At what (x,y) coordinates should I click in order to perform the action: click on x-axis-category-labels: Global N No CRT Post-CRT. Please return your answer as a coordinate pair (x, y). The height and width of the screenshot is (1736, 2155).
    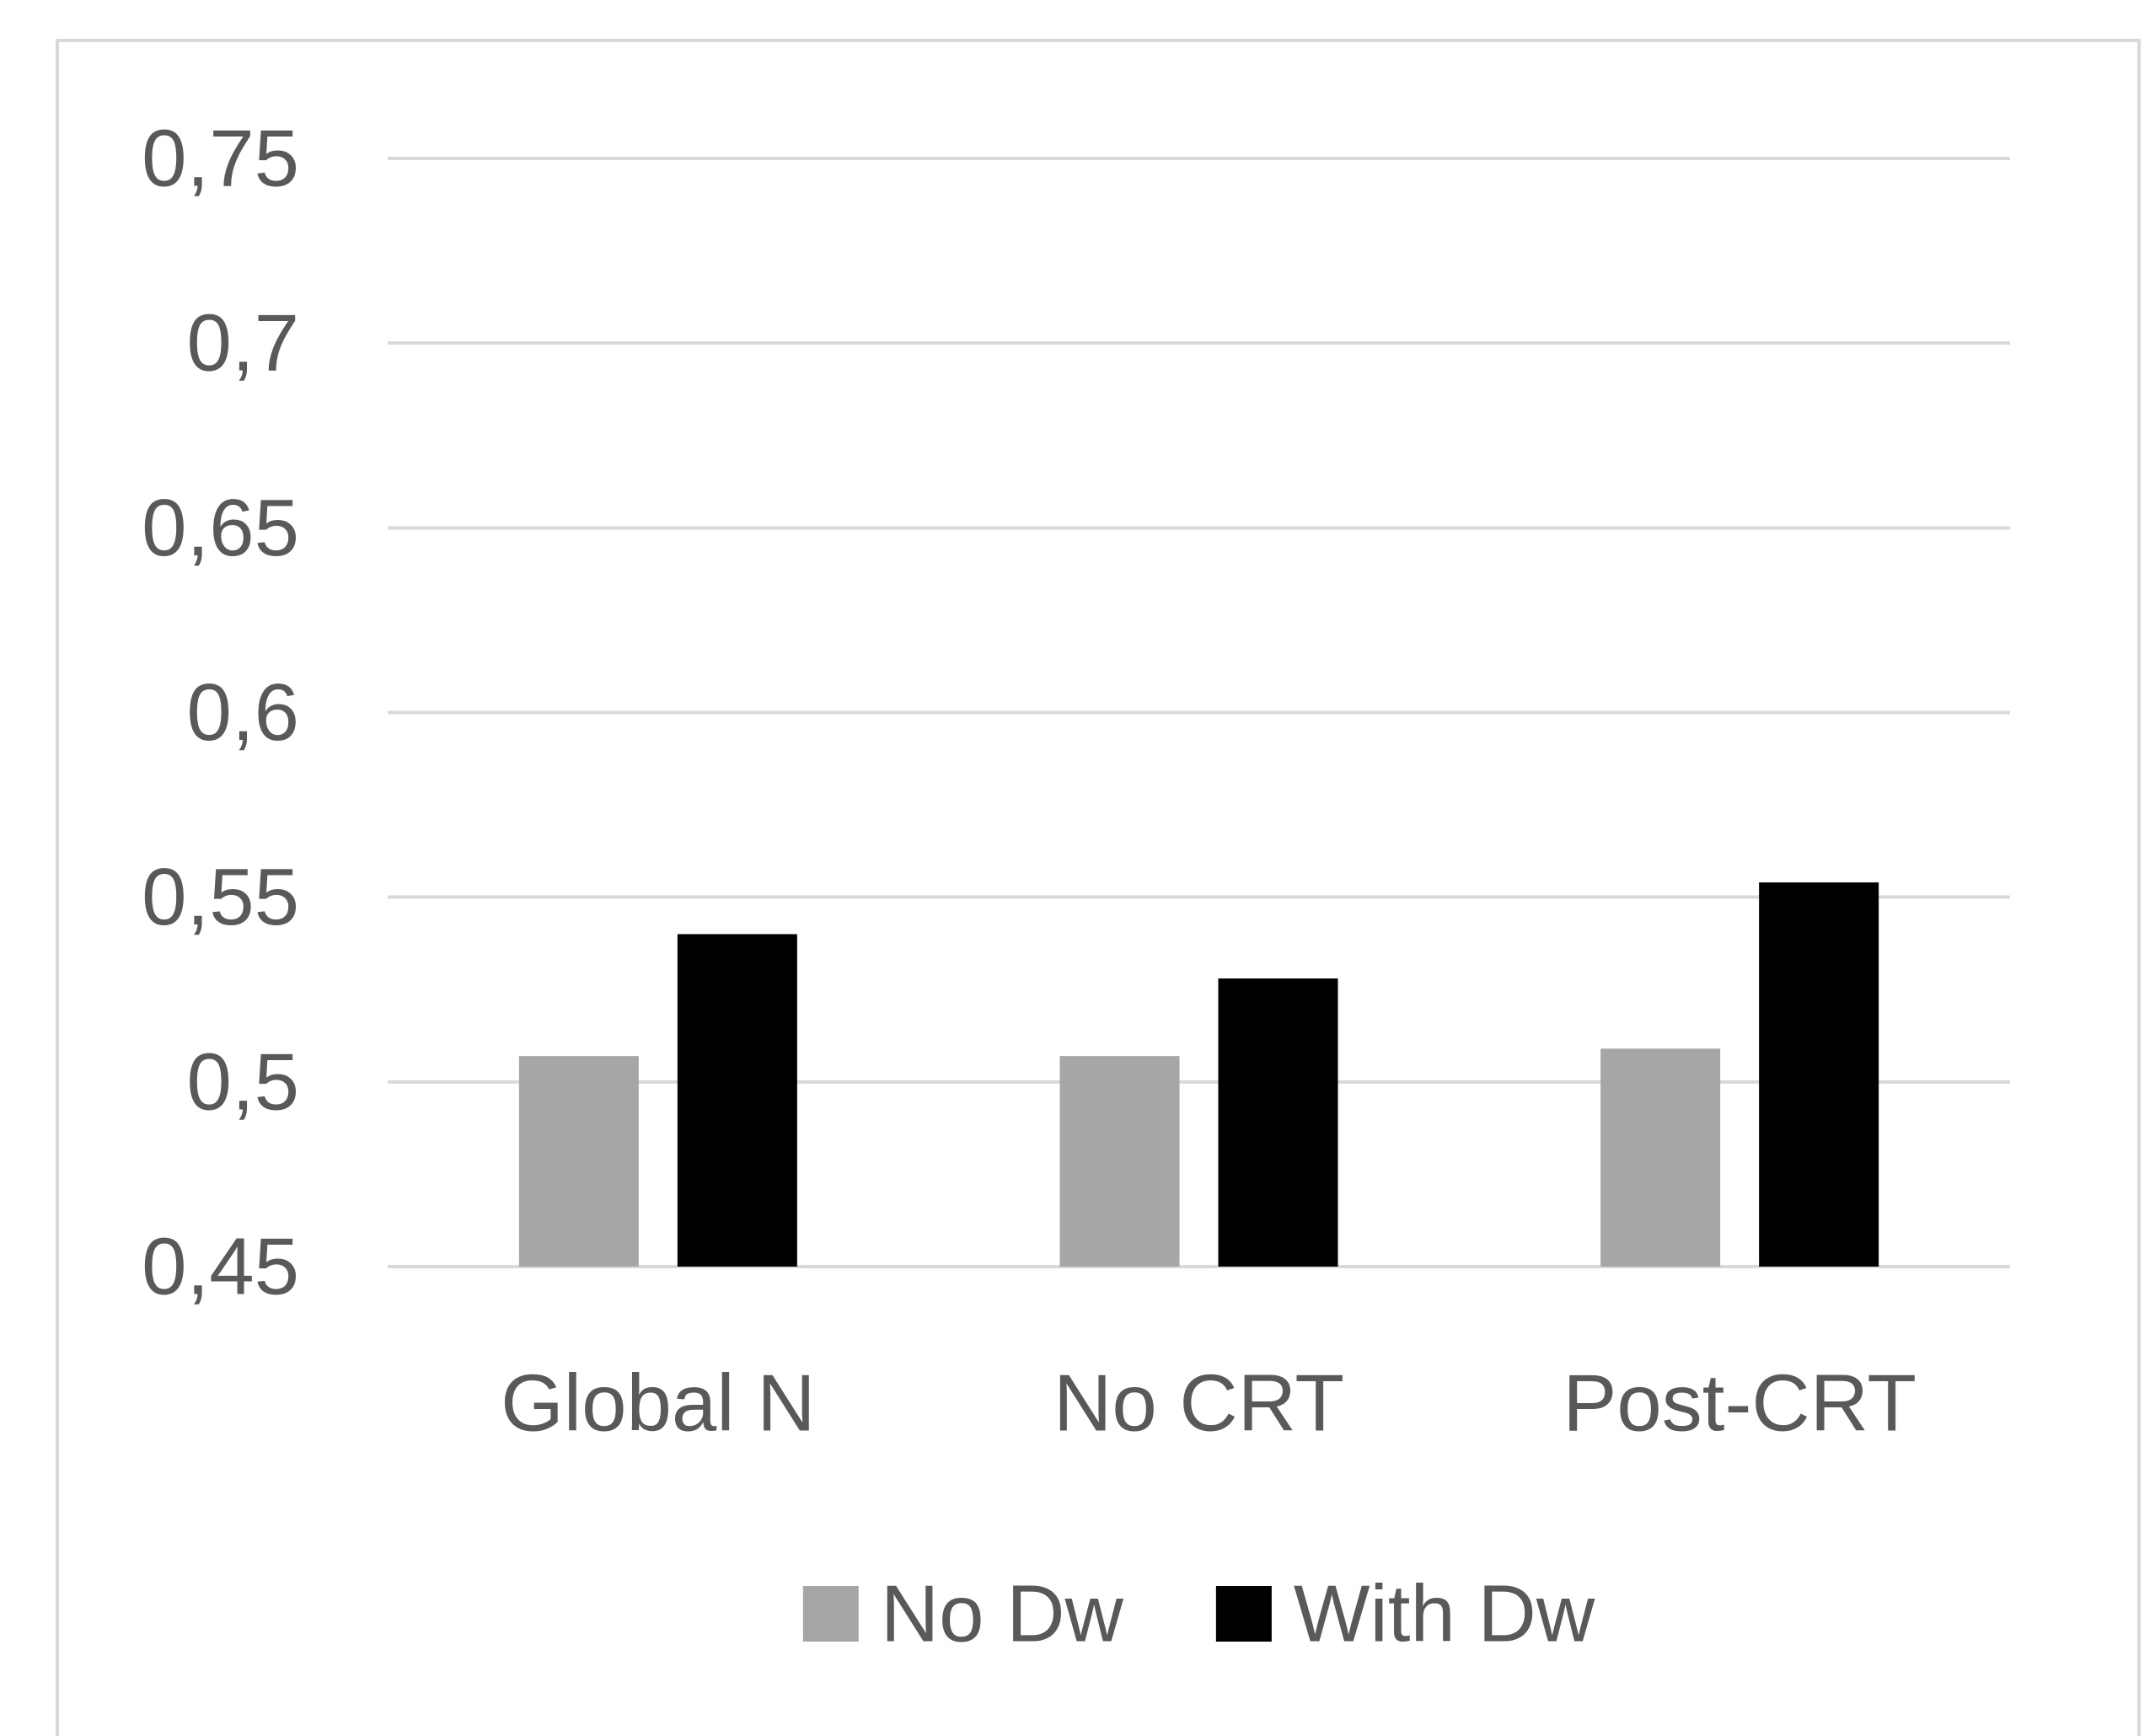
    Looking at the image, I should click on (1208, 1403).